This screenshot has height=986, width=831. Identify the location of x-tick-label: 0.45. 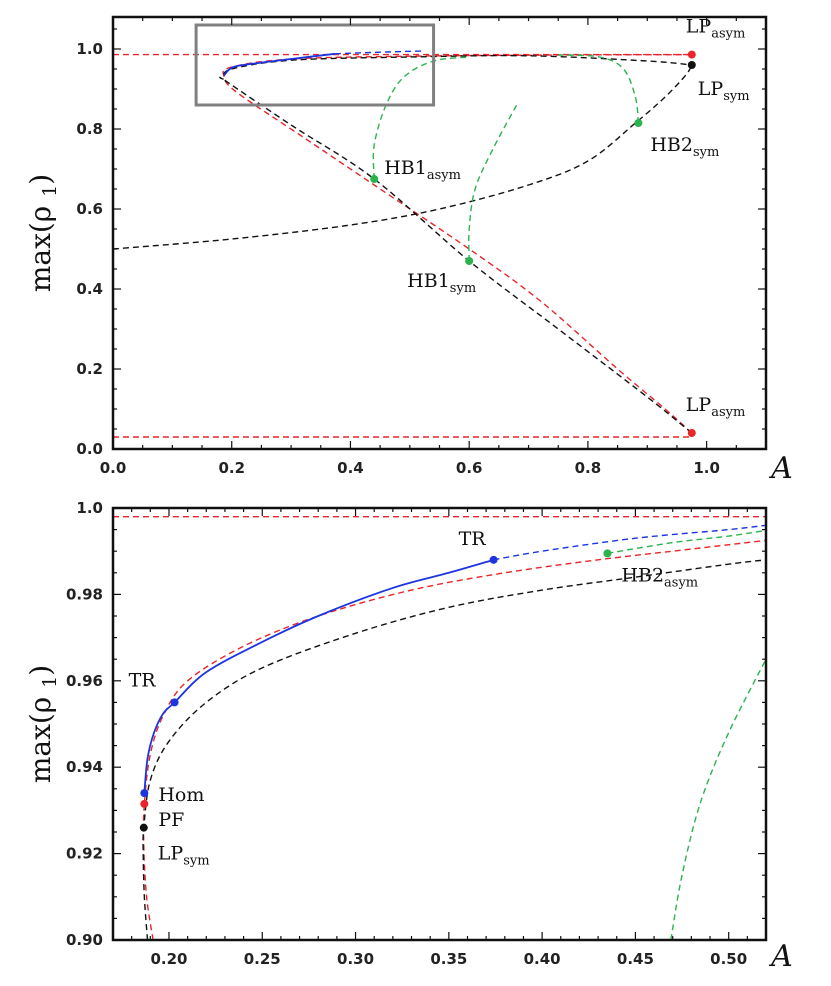
(635, 959).